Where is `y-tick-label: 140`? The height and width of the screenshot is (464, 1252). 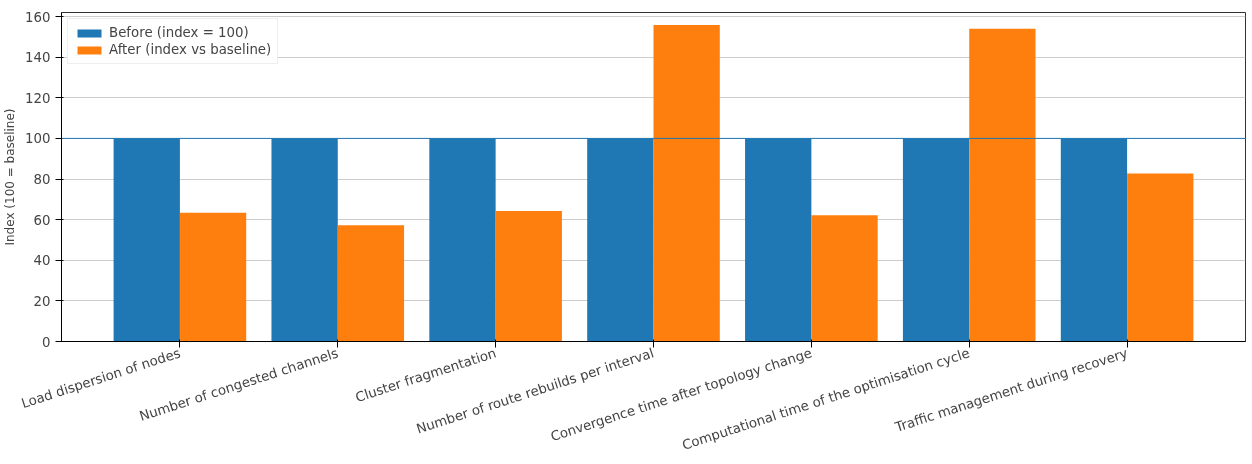 y-tick-label: 140 is located at coordinates (38, 58).